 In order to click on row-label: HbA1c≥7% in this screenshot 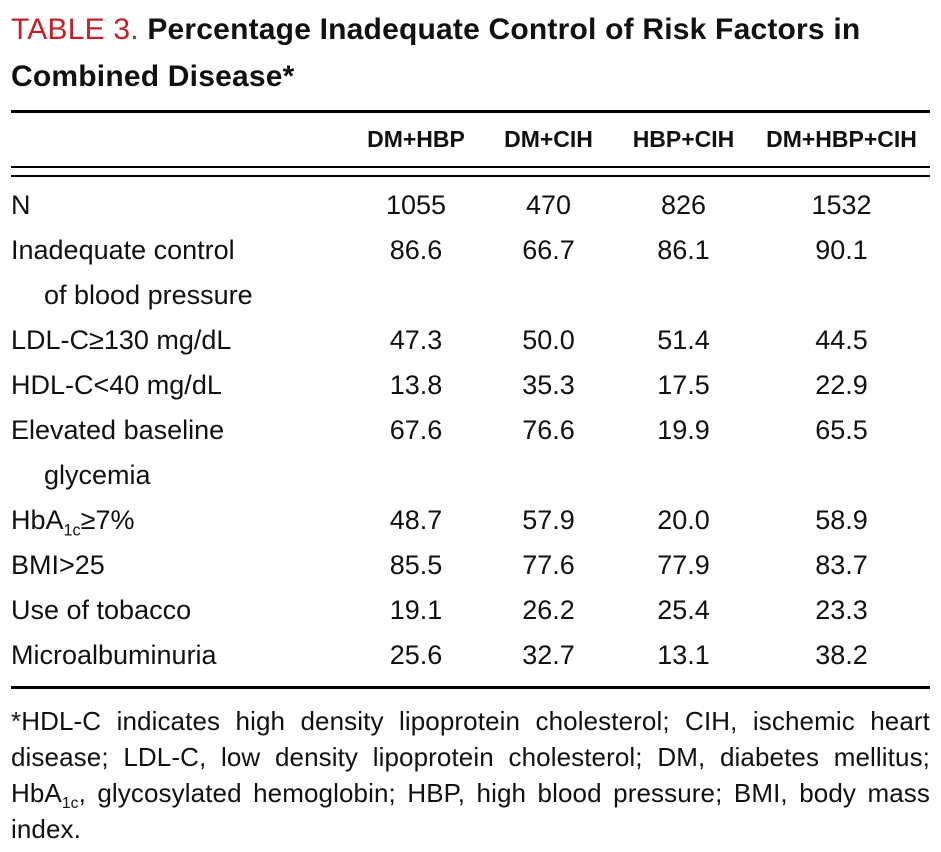, I will do `click(73, 522)`.